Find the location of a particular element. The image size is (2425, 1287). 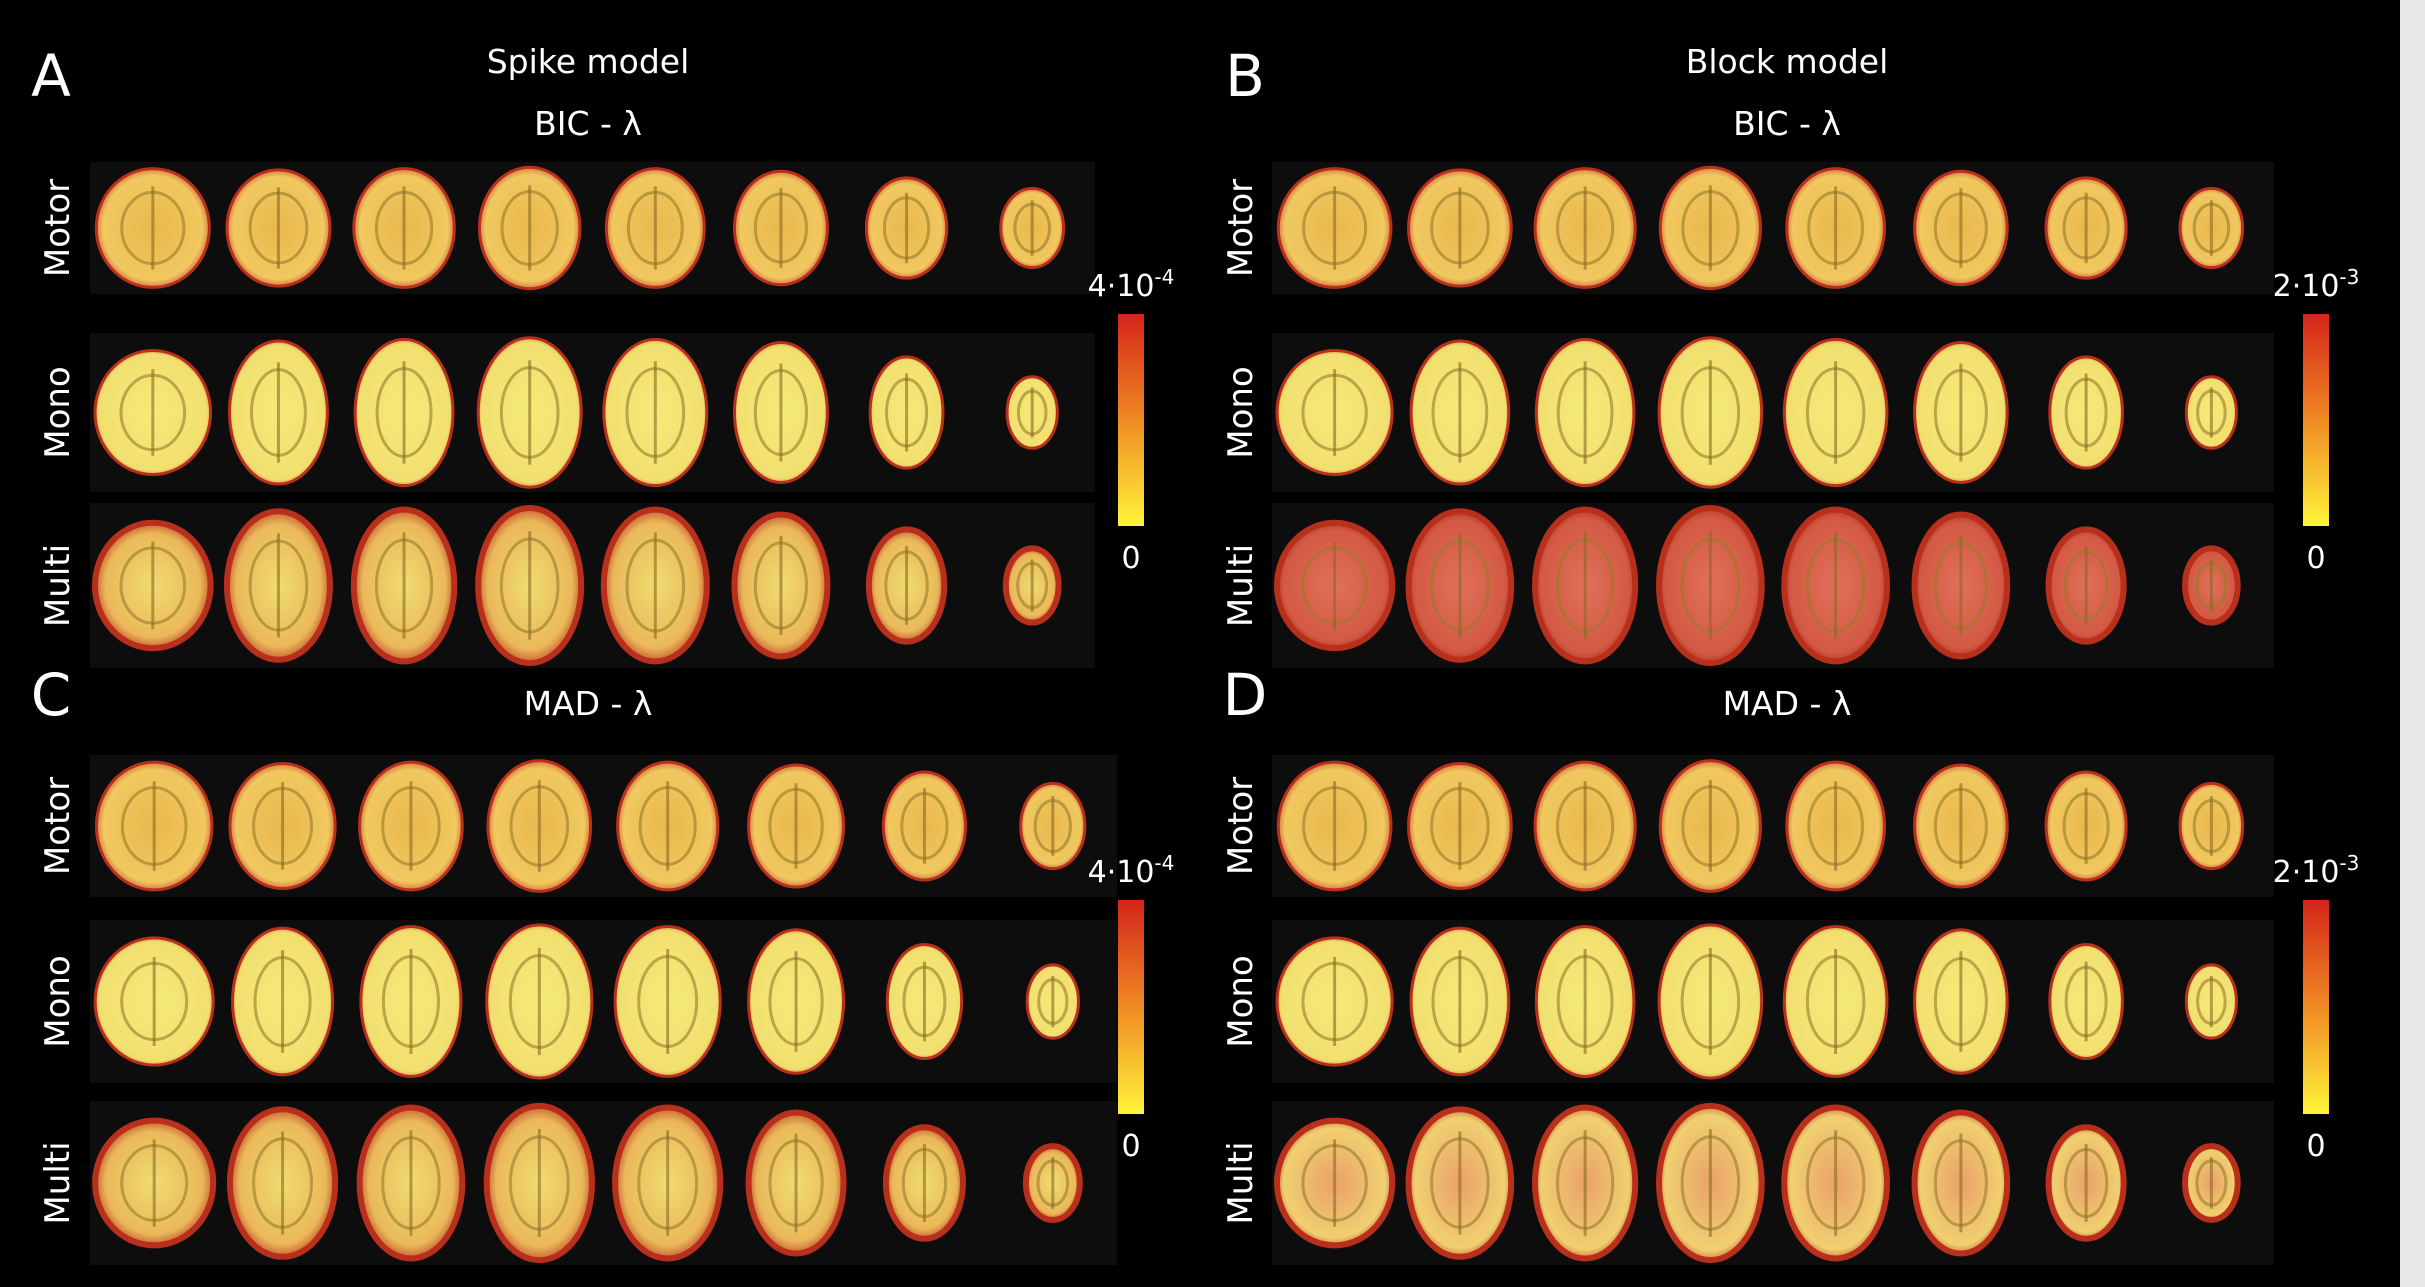

model-title: Spike model is located at coordinates (588, 61).